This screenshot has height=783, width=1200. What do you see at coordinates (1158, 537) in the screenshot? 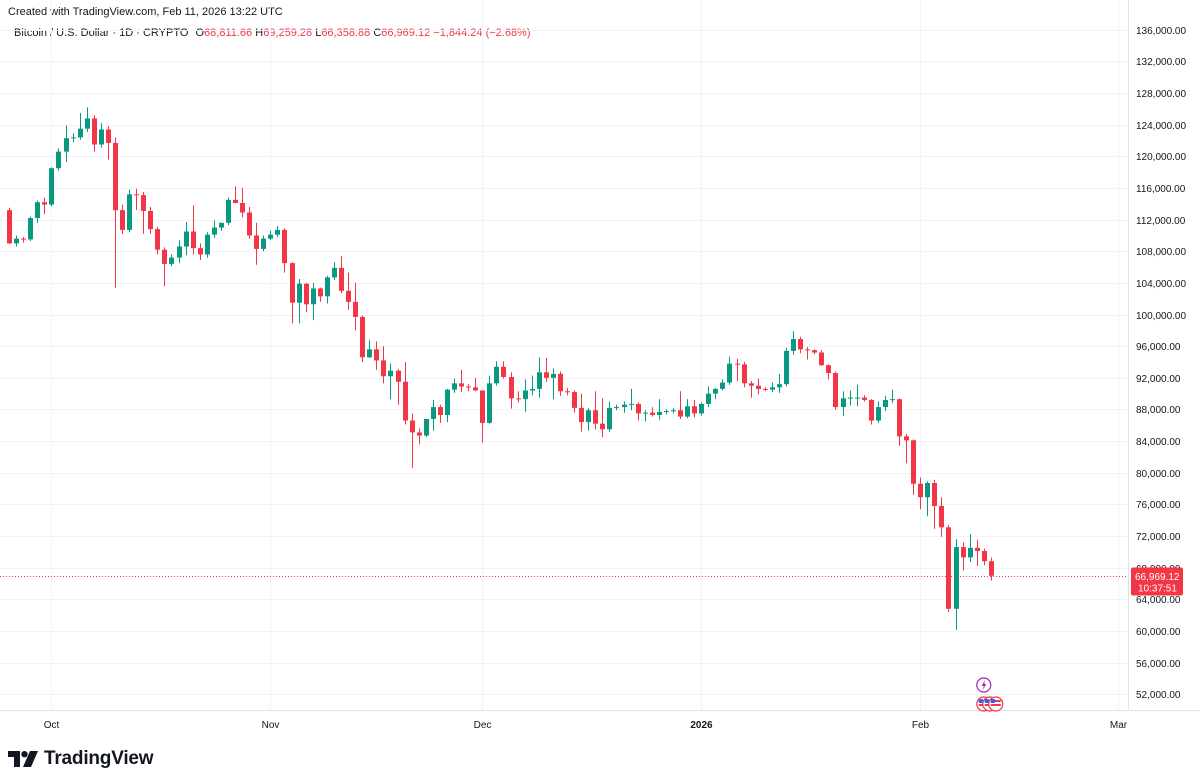
I see `y-tick-label: 72,000.00` at bounding box center [1158, 537].